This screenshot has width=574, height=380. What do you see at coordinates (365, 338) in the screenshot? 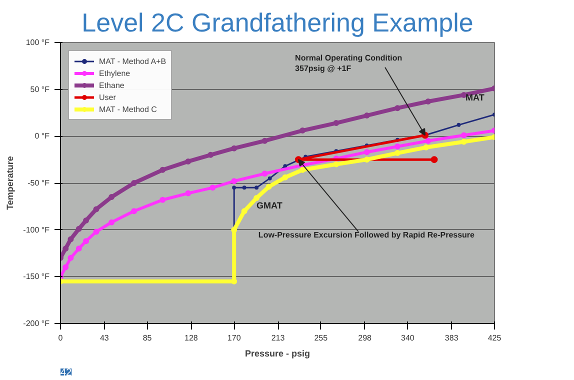
I see `x-tick-label: 298` at bounding box center [365, 338].